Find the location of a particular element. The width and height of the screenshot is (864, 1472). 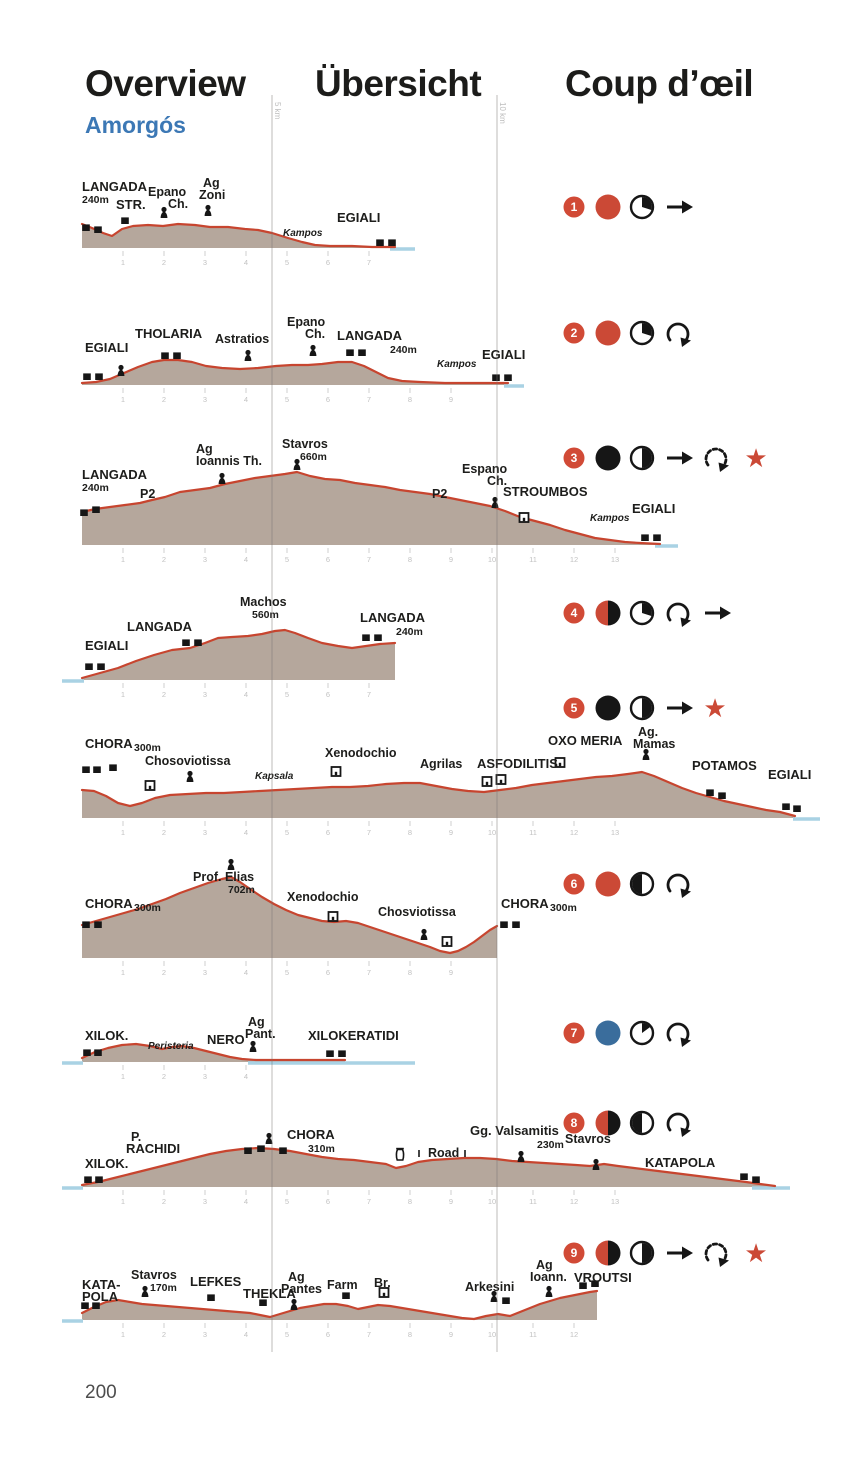

place-label: EGIALI is located at coordinates (106, 347).